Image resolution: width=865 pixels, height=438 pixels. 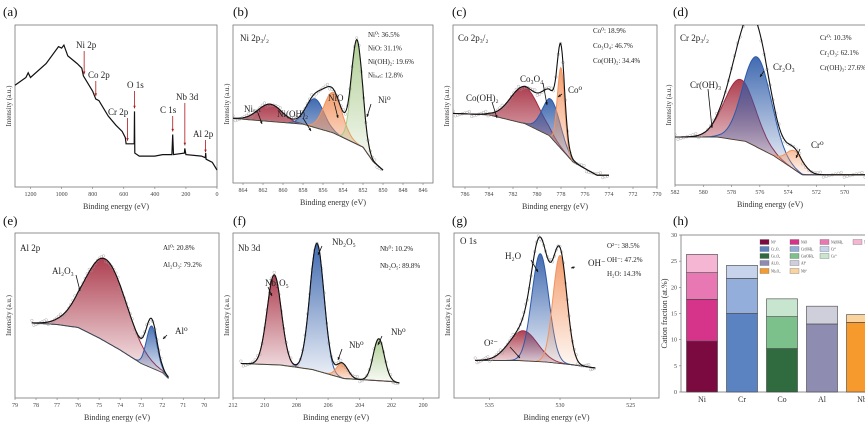 What do you see at coordinates (694, 38) in the screenshot?
I see `spectrum-title: Cr 2p₃/₂` at bounding box center [694, 38].